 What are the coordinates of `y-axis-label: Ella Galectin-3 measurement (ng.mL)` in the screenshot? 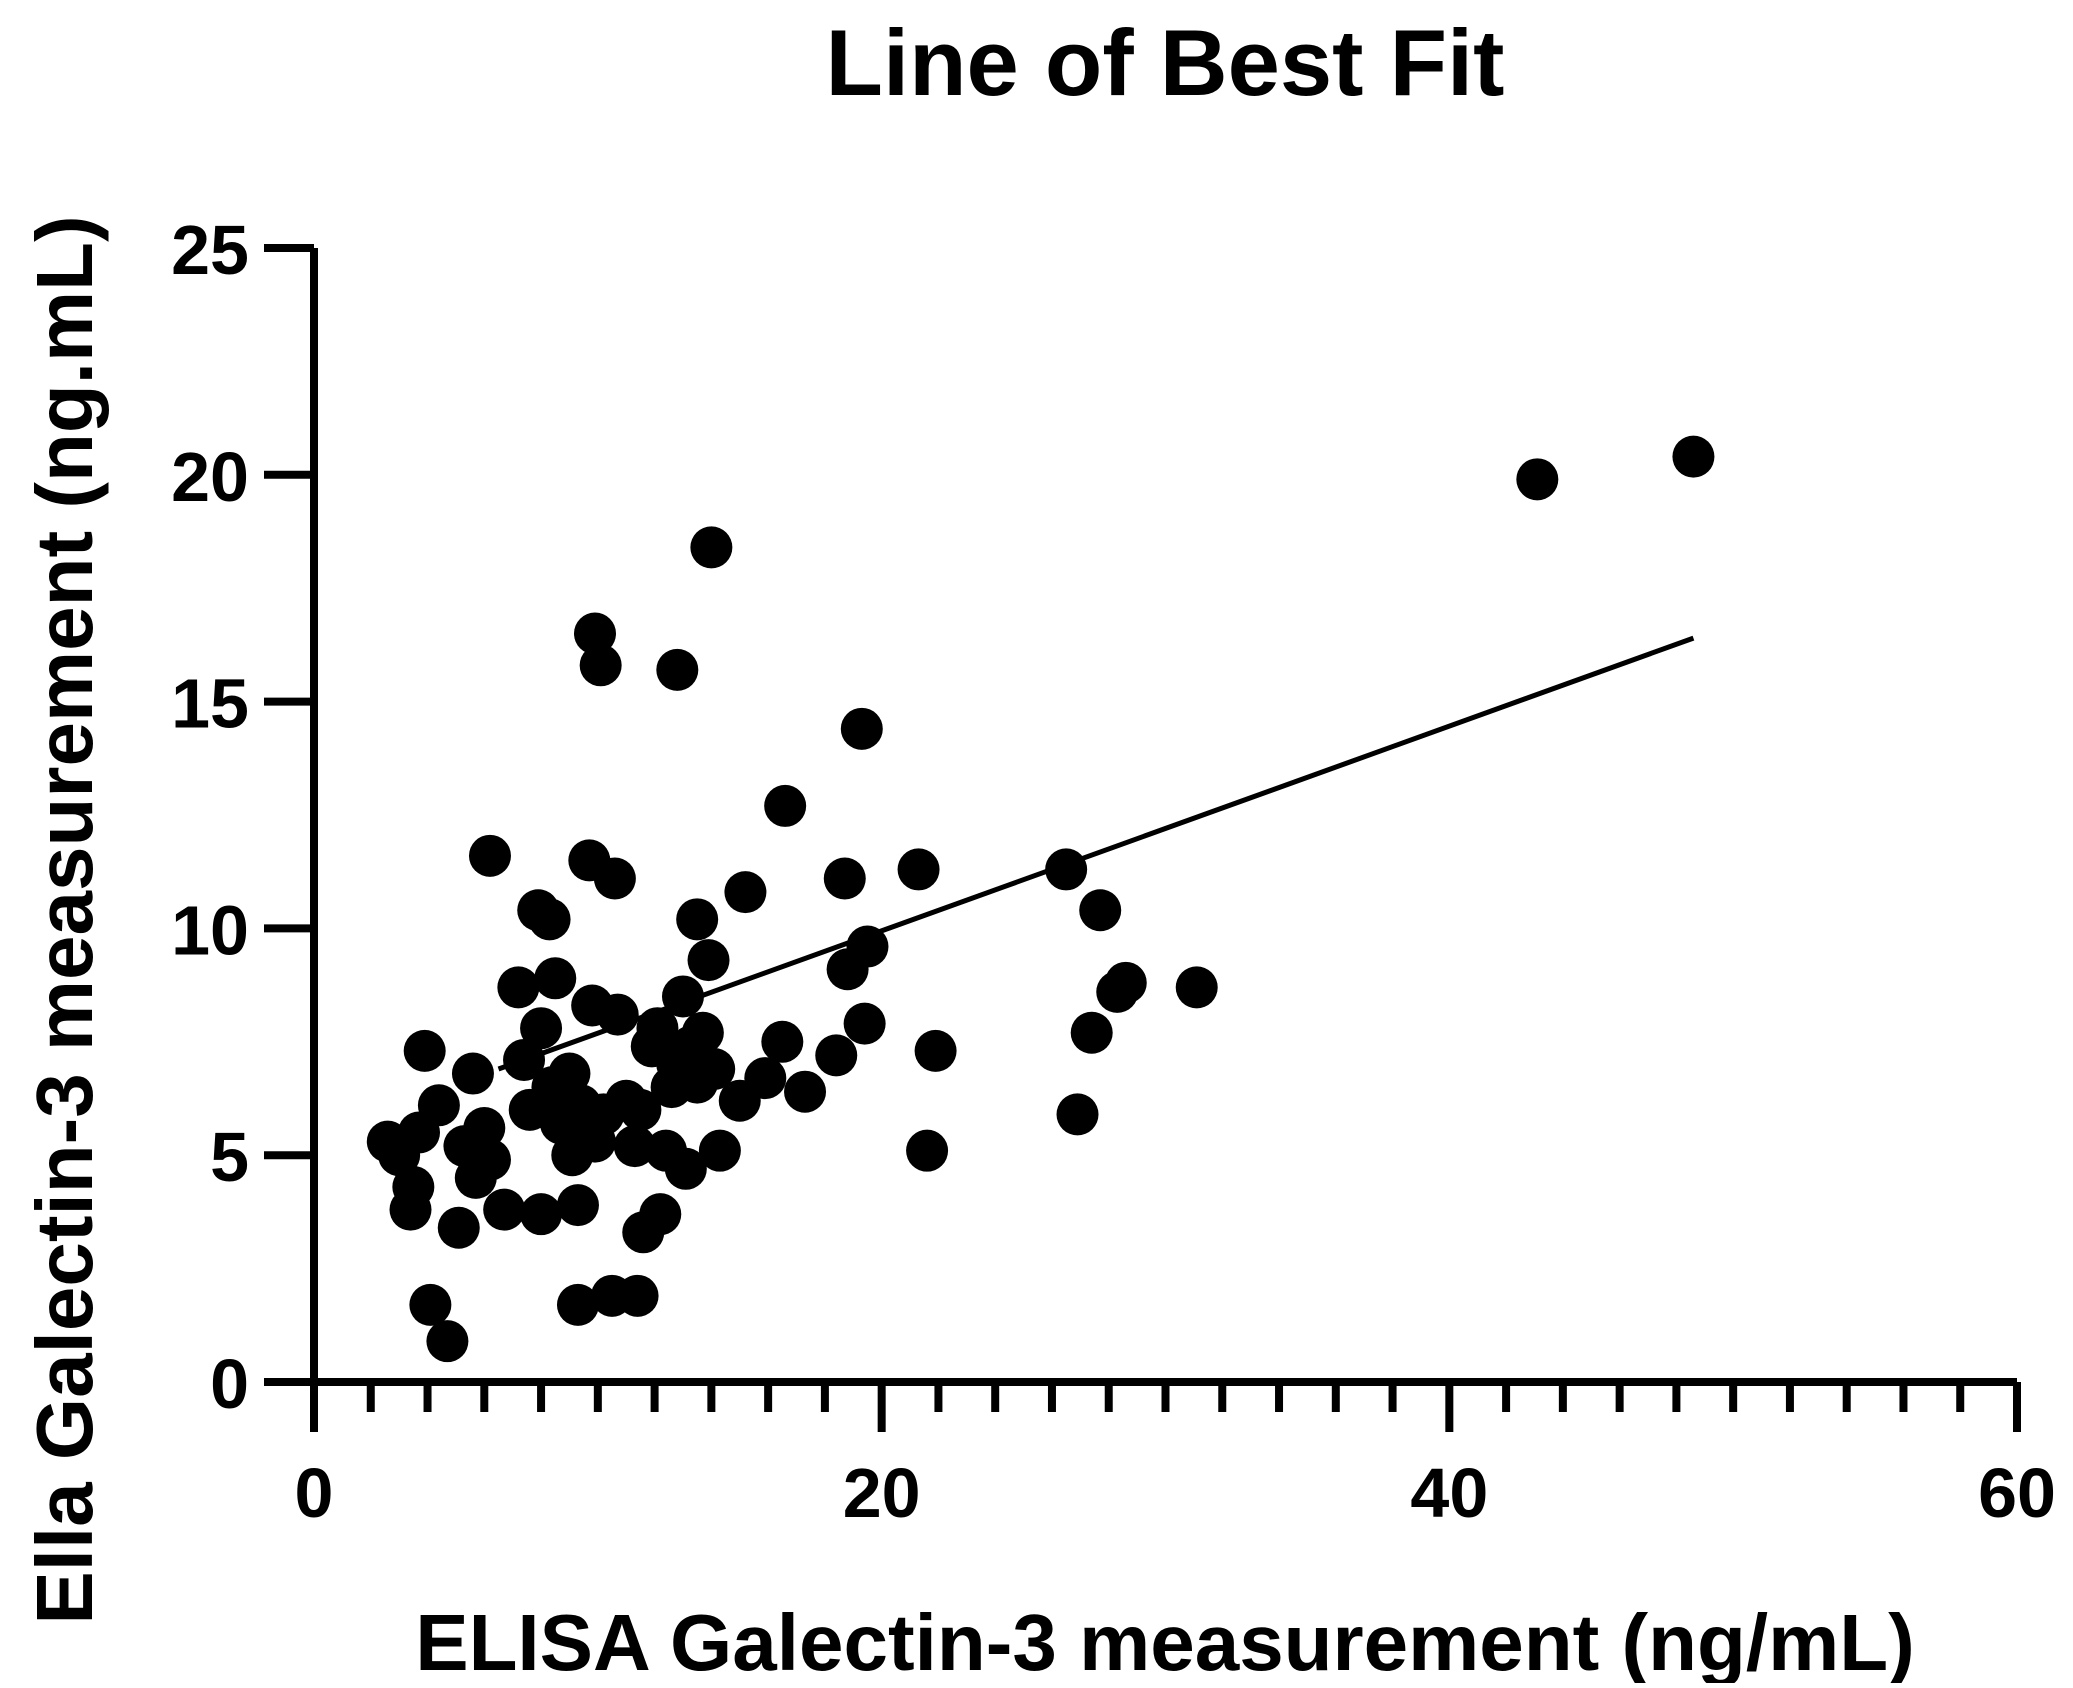 It's located at (64, 919).